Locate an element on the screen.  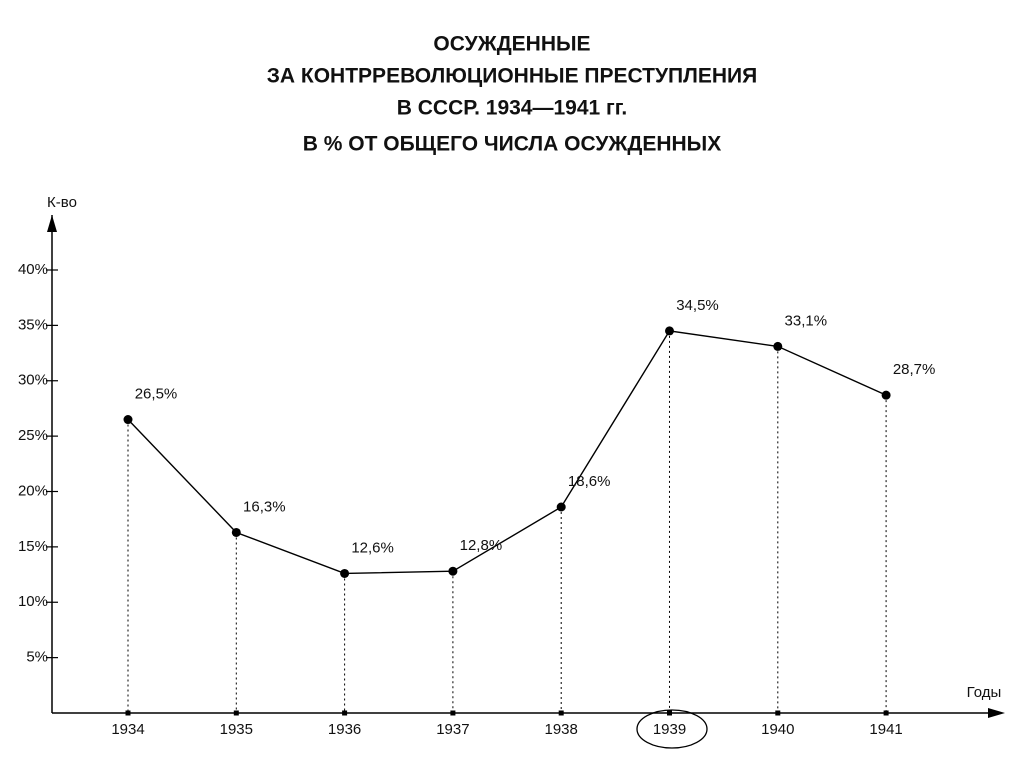
y-tick-label: 10% is located at coordinates (33, 601).